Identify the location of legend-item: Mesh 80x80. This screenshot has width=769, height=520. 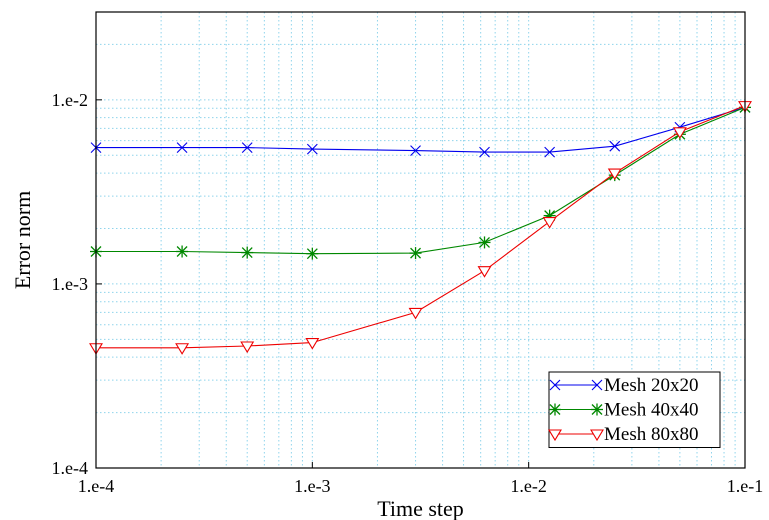
(623, 434).